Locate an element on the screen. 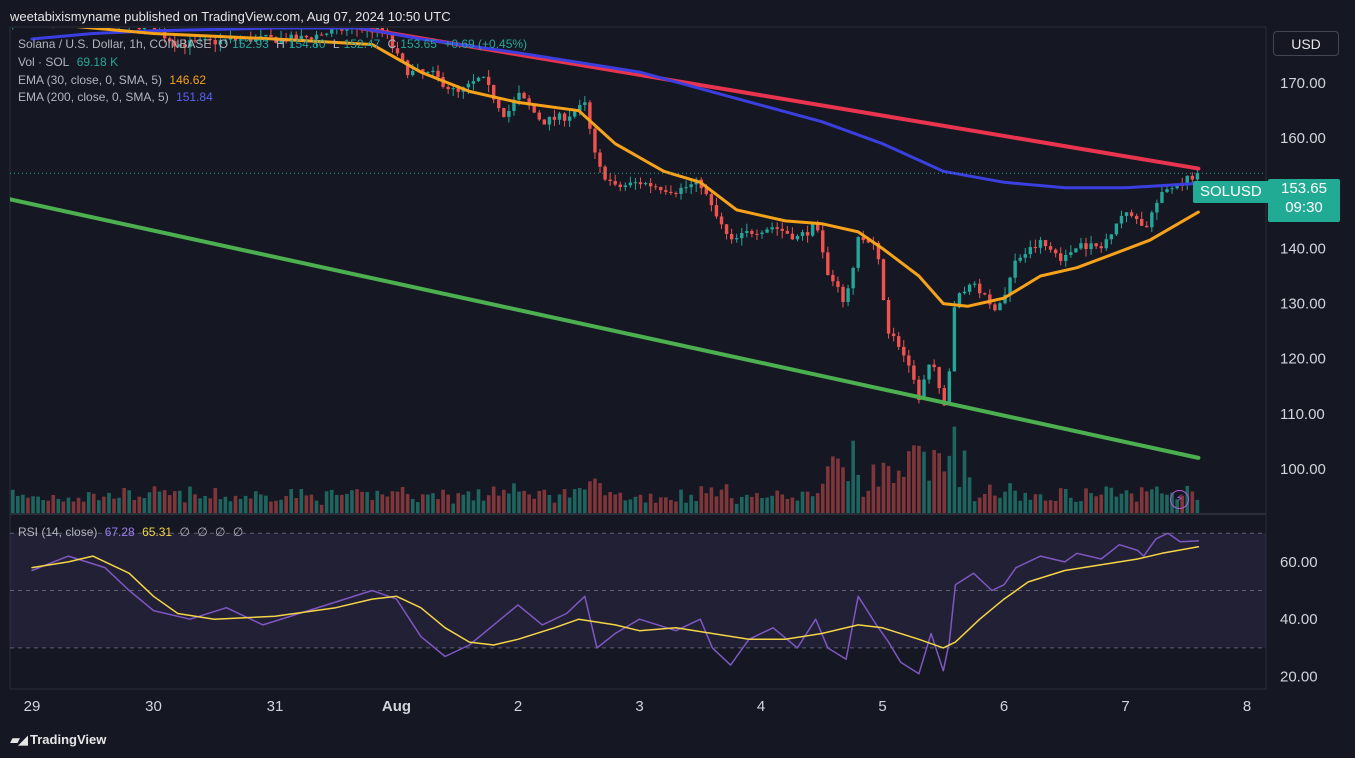 The image size is (1355, 758). tradingview-logo: ▰◢ TradingView is located at coordinates (58, 740).